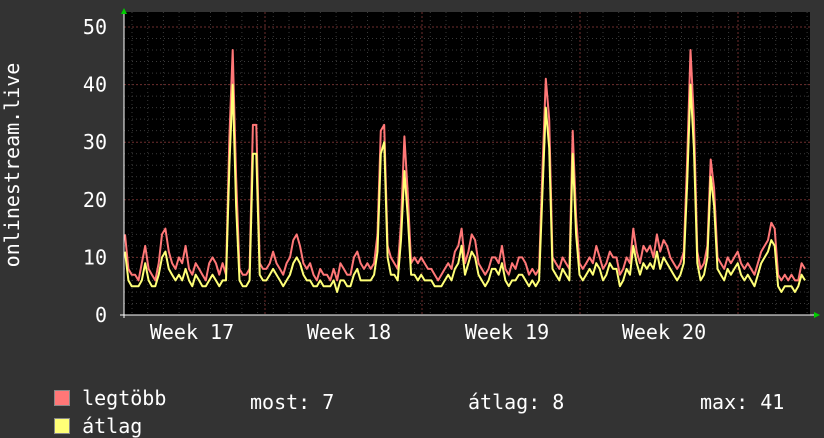  I want to click on y-axis-arrow, so click(124, 11).